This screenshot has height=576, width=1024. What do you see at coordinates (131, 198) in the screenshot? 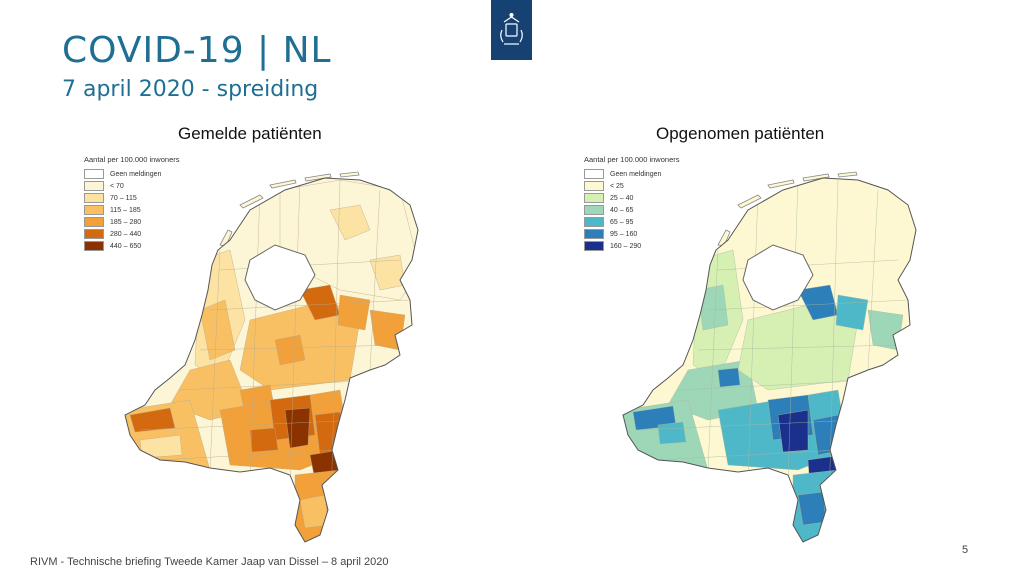
I see `legend-item: 70 – 115` at bounding box center [131, 198].